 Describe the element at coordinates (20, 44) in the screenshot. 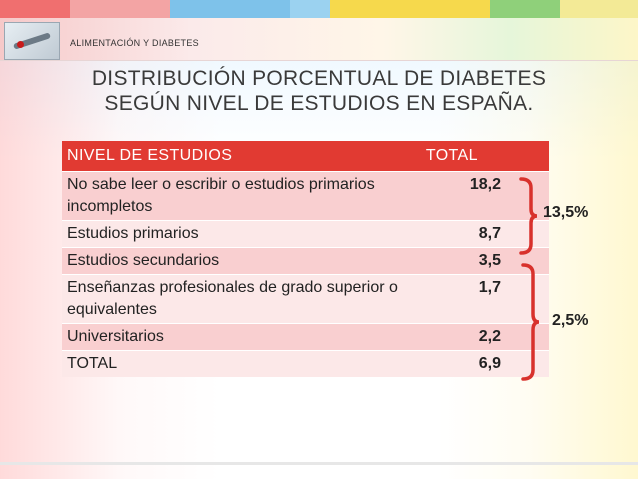

I see `blood-drop-icon` at that location.